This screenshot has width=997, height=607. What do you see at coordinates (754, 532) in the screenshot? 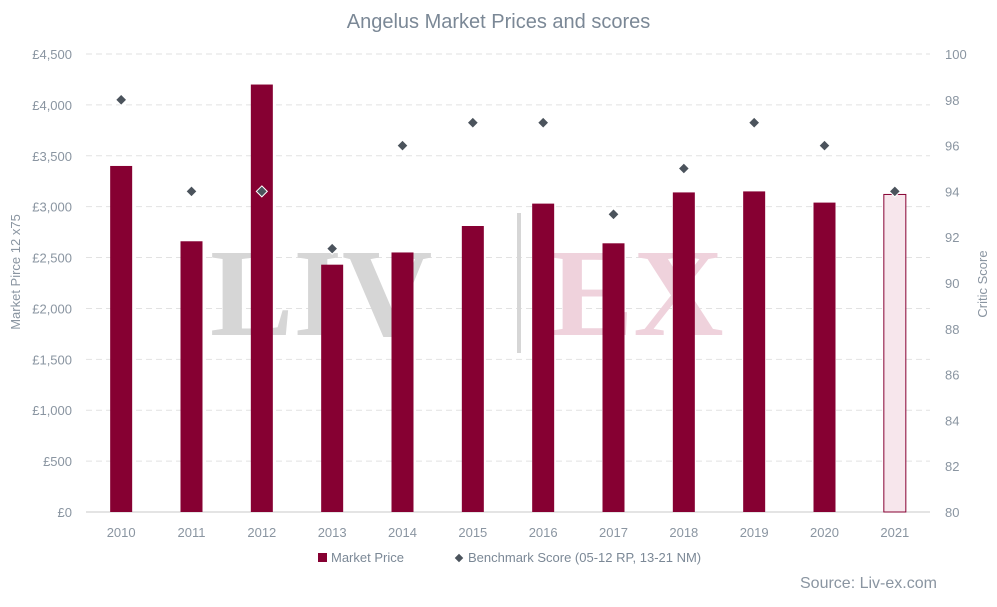
I see `x-tick-label: 2019` at bounding box center [754, 532].